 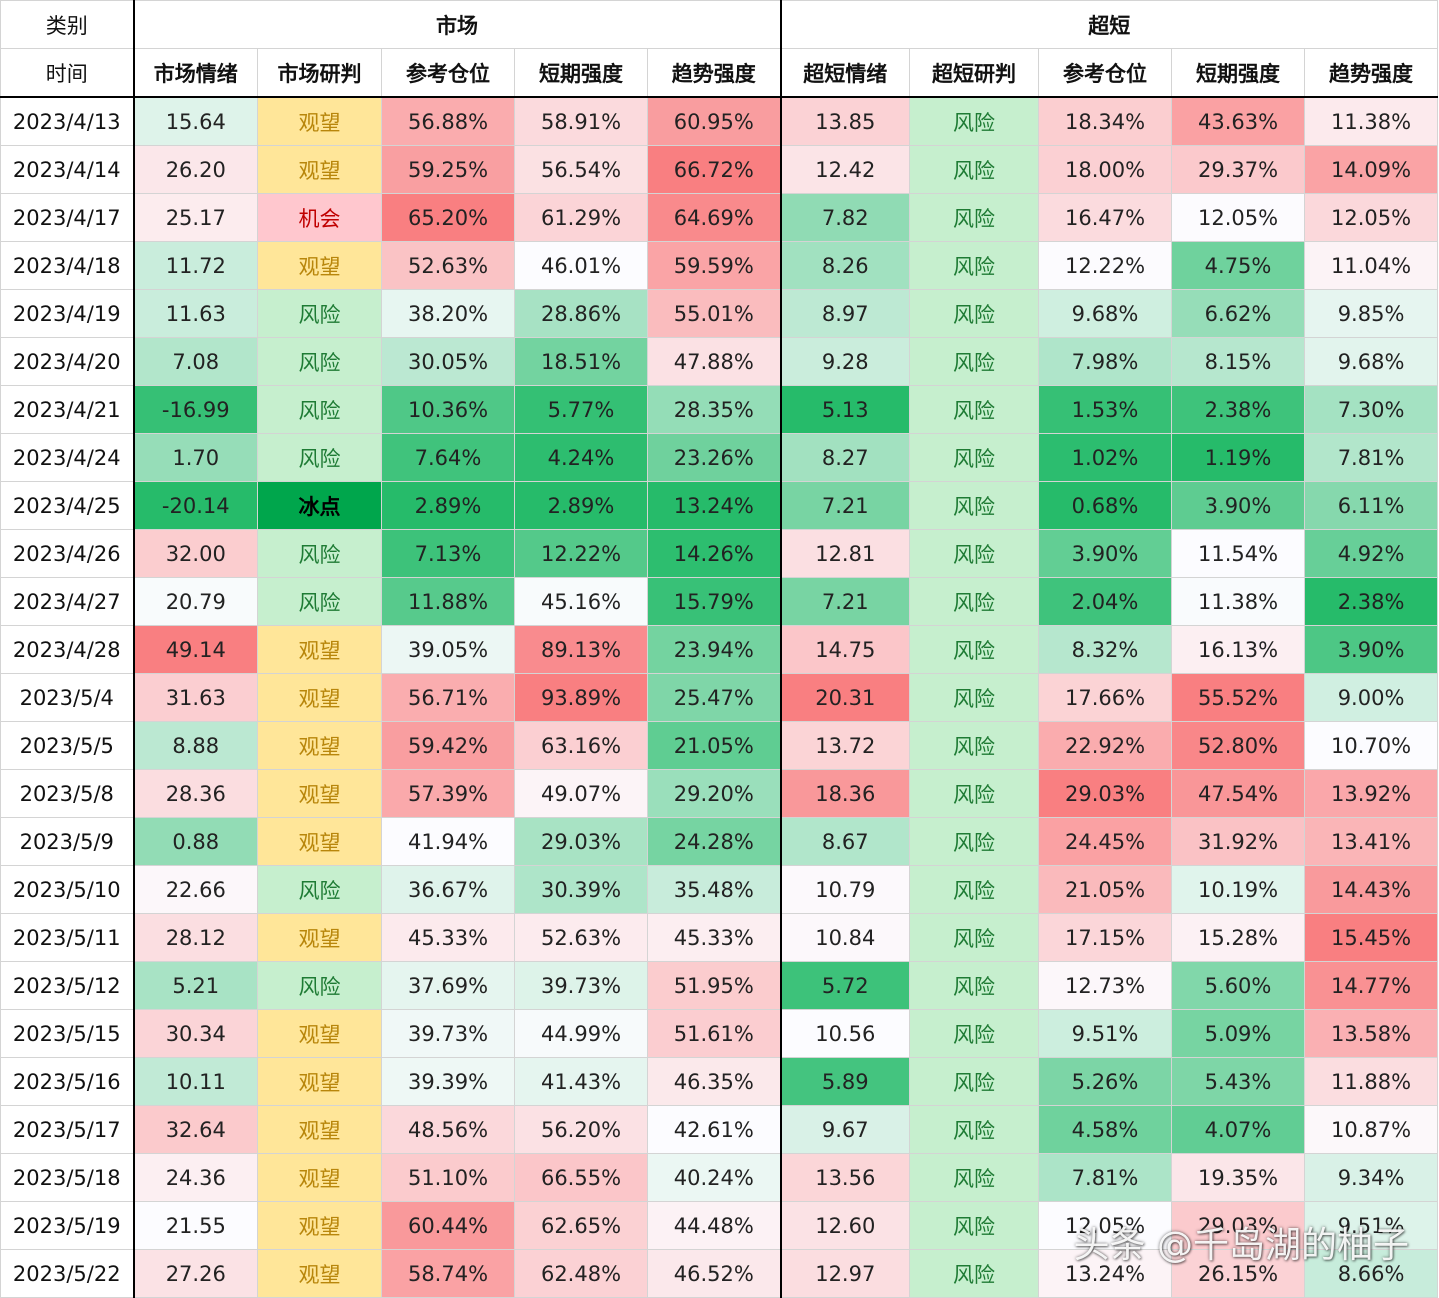 What do you see at coordinates (719, 24) in the screenshot?
I see `group-header-row: 类别 市场 超短` at bounding box center [719, 24].